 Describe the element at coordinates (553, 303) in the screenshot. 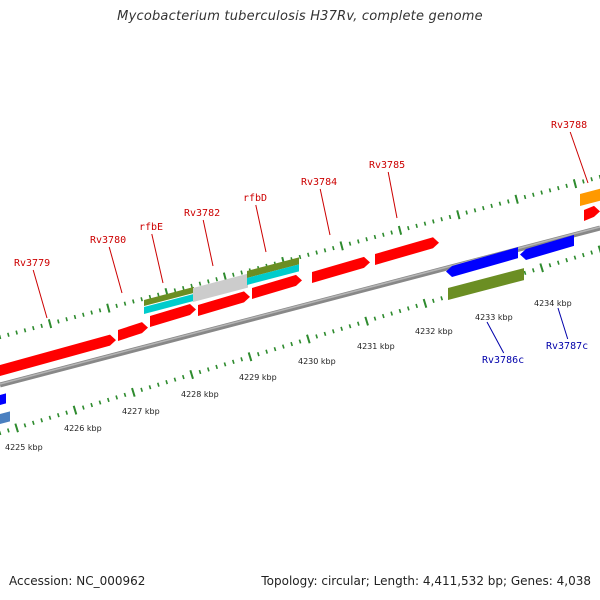

I see `scale-label: 4234 kbp` at that location.